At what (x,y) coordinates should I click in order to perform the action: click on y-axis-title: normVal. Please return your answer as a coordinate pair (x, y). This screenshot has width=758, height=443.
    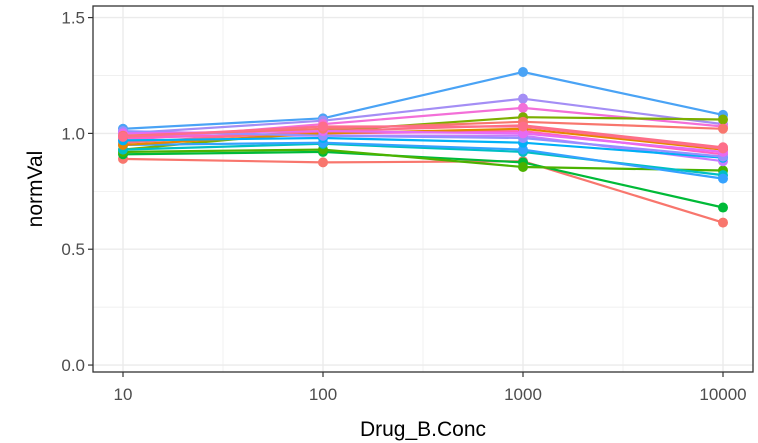
    Looking at the image, I should click on (35, 189).